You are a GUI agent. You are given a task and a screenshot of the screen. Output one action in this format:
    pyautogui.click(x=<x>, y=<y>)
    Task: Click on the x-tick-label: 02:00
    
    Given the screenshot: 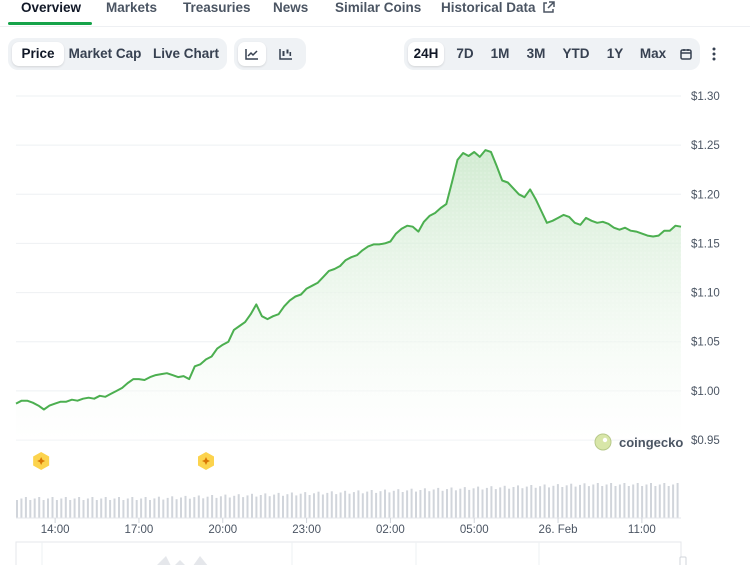 What is the action you would take?
    pyautogui.click(x=390, y=530)
    